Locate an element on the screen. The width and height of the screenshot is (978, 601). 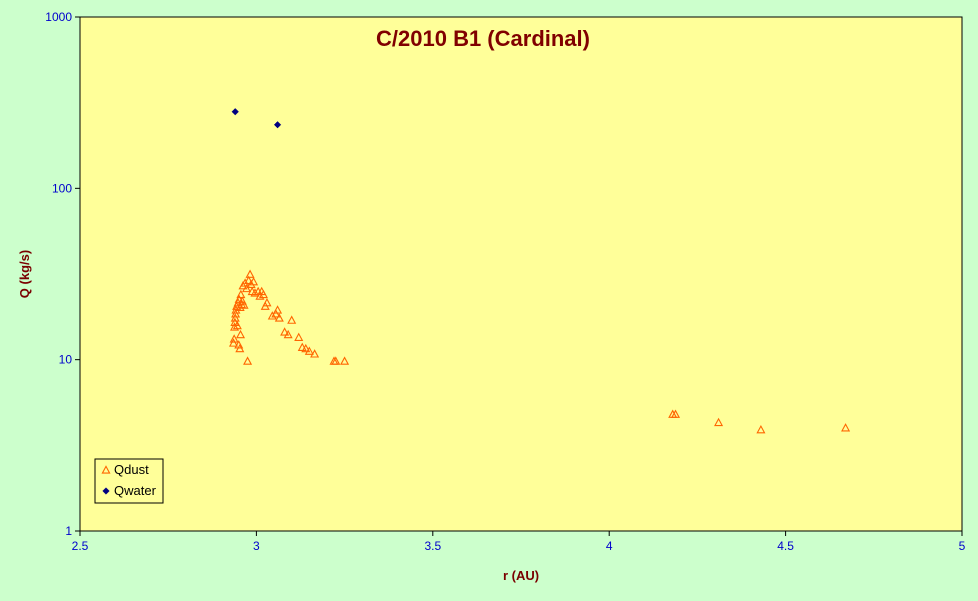
legend-qdust-label: Qdust is located at coordinates (131, 469).